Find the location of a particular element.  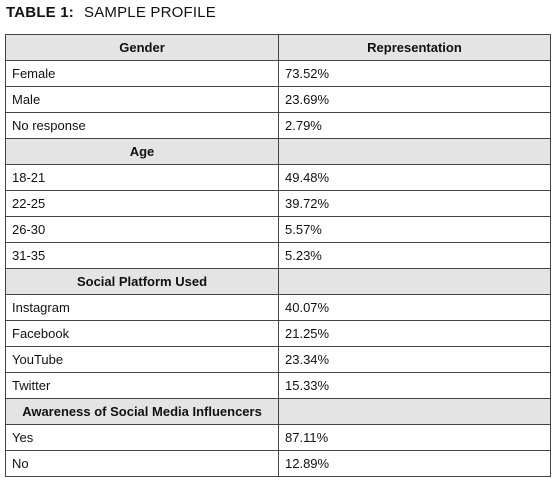

data-row: No 12.89% is located at coordinates (278, 463).